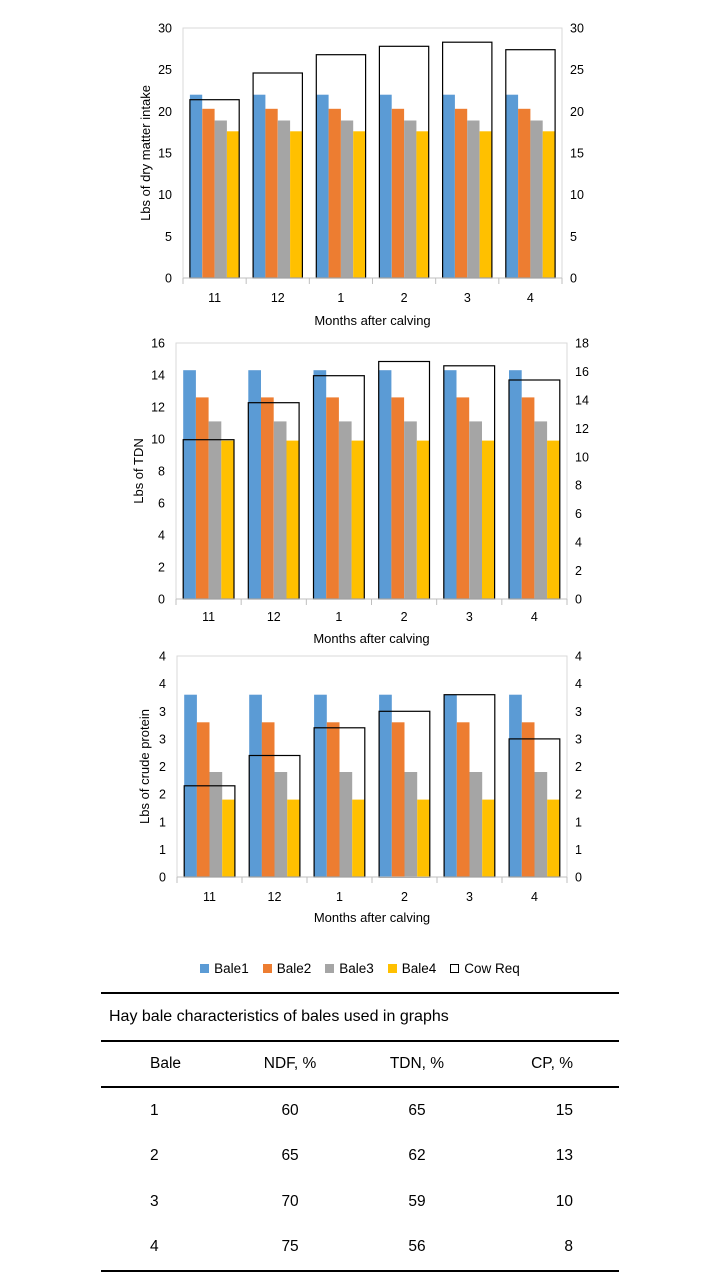 The image size is (720, 1280). Describe the element at coordinates (209, 897) in the screenshot. I see `x-tick-label: 11` at that location.